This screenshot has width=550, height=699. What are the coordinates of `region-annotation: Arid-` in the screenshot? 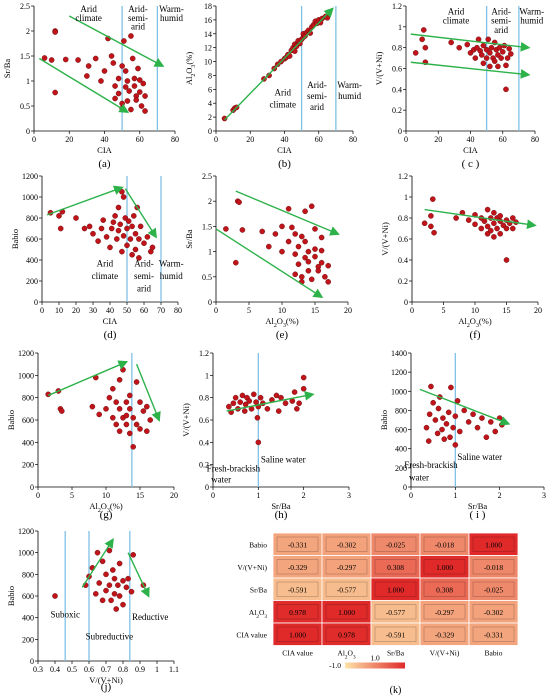 It's located at (317, 85).